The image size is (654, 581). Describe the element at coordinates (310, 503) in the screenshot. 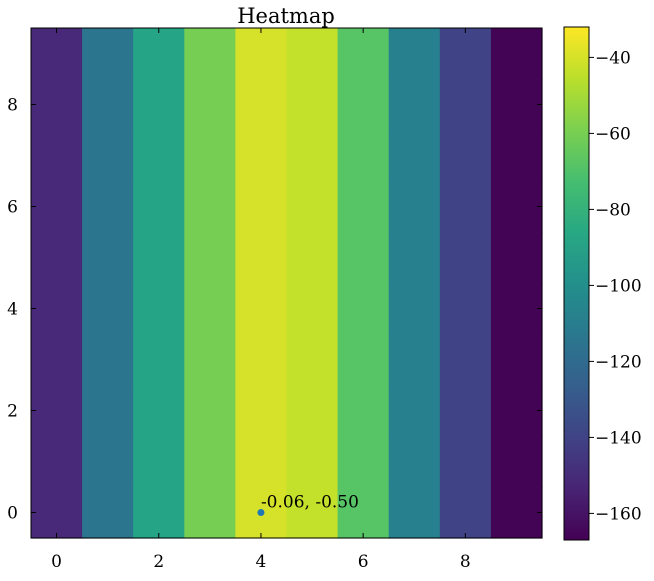

I see `point-annotation: -0.06, -0.50` at that location.